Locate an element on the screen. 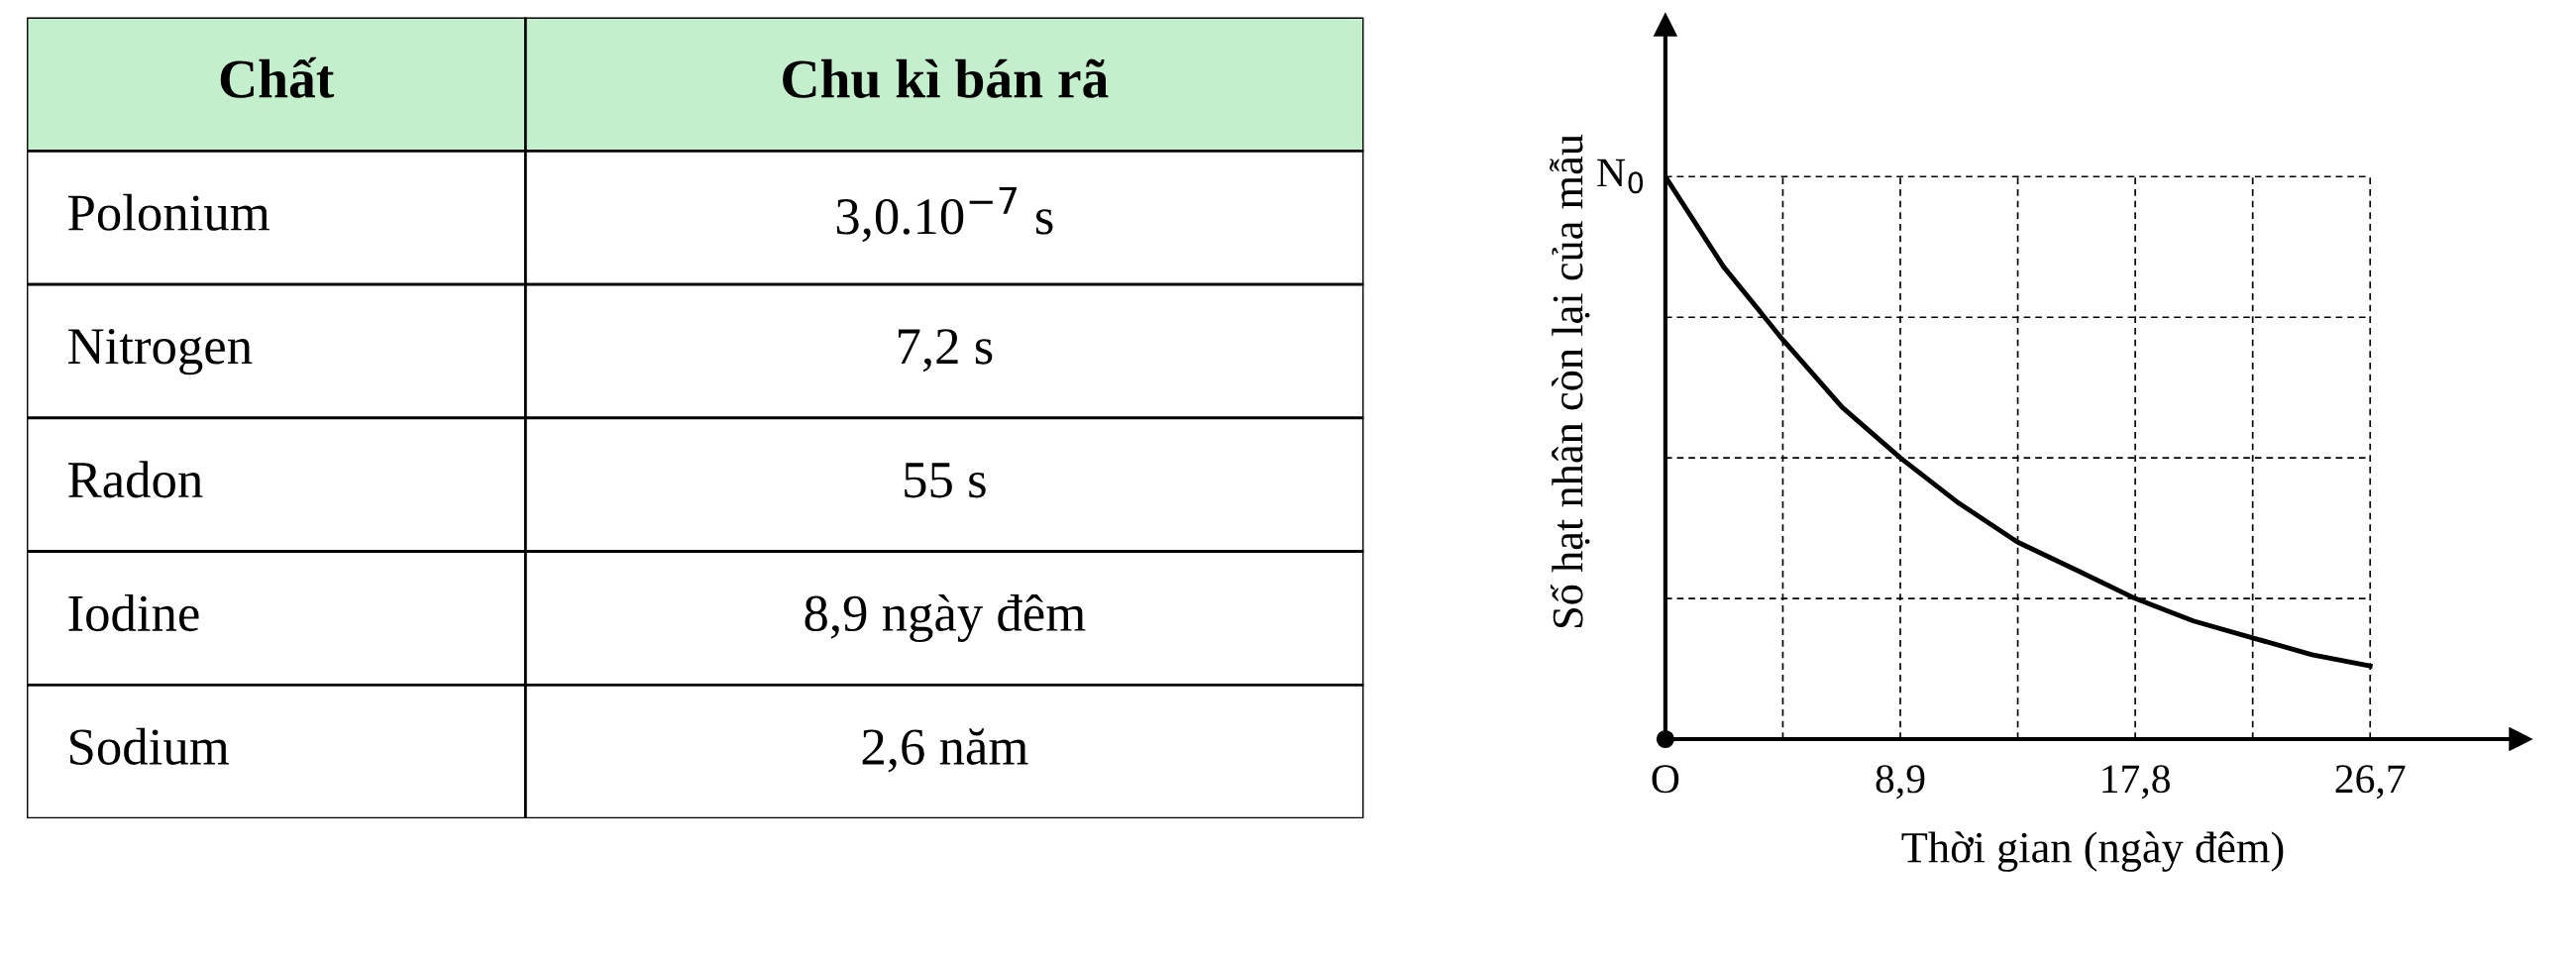 This screenshot has width=2576, height=964. text: Polonium is located at coordinates (169, 212).